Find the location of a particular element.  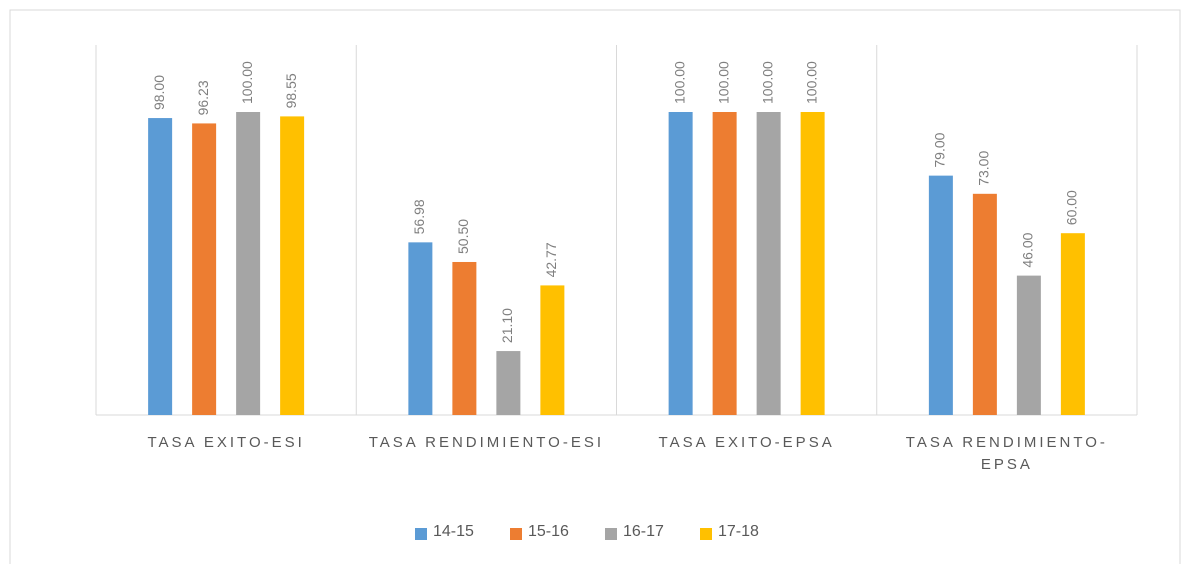

data-label: 96.23 is located at coordinates (203, 97).